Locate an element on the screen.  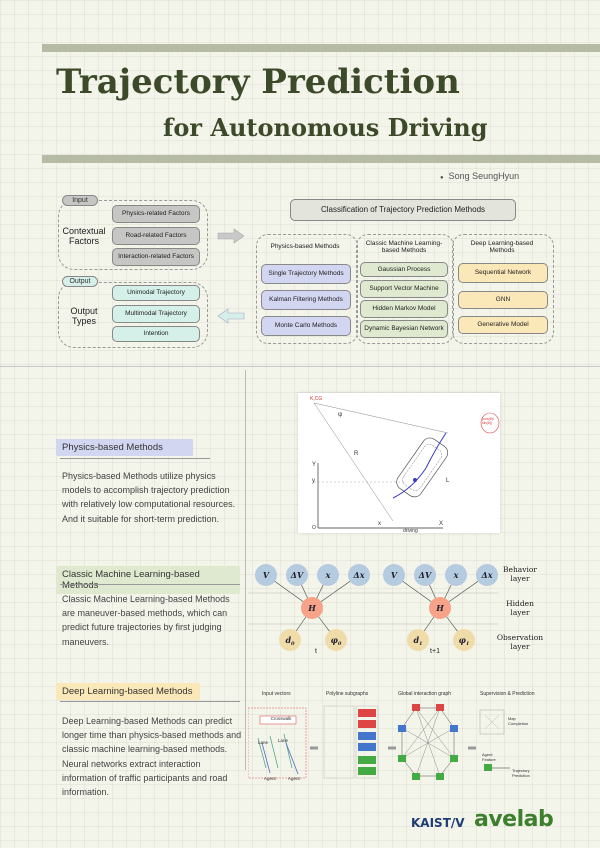
input-vectors-header: Input vectors is located at coordinates (276, 694).